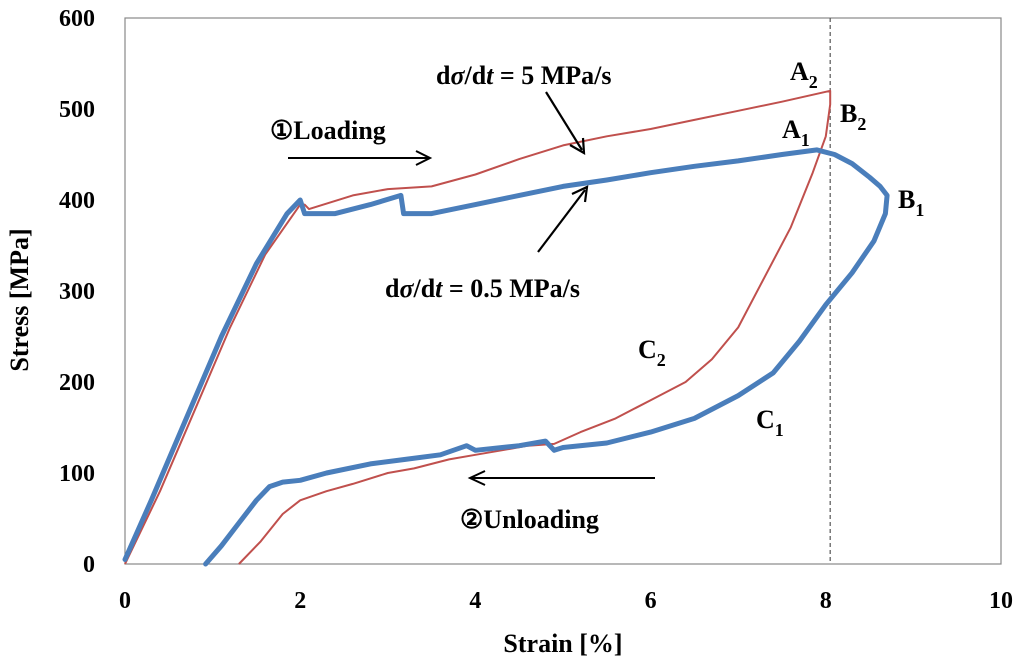 Image resolution: width=1024 pixels, height=666 pixels. Describe the element at coordinates (770, 422) in the screenshot. I see `point-label-c1: C1` at that location.